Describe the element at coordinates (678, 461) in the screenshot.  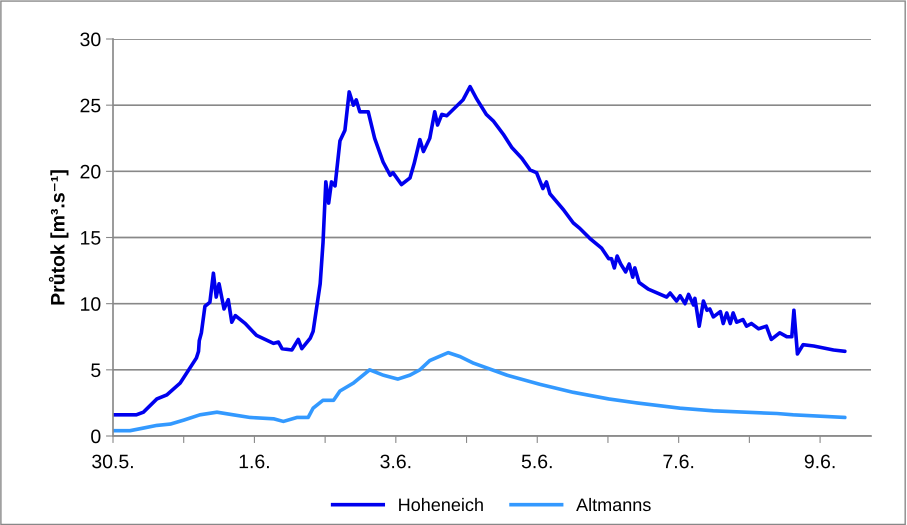
I see `x-tick-label: 7.6.` at that location.